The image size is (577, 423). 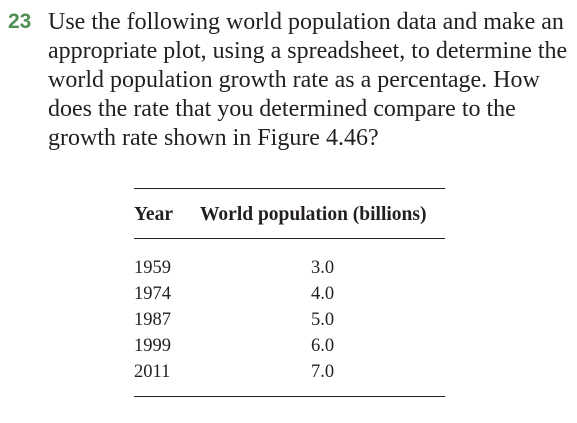 I want to click on cell-population: 7.0, so click(x=323, y=372).